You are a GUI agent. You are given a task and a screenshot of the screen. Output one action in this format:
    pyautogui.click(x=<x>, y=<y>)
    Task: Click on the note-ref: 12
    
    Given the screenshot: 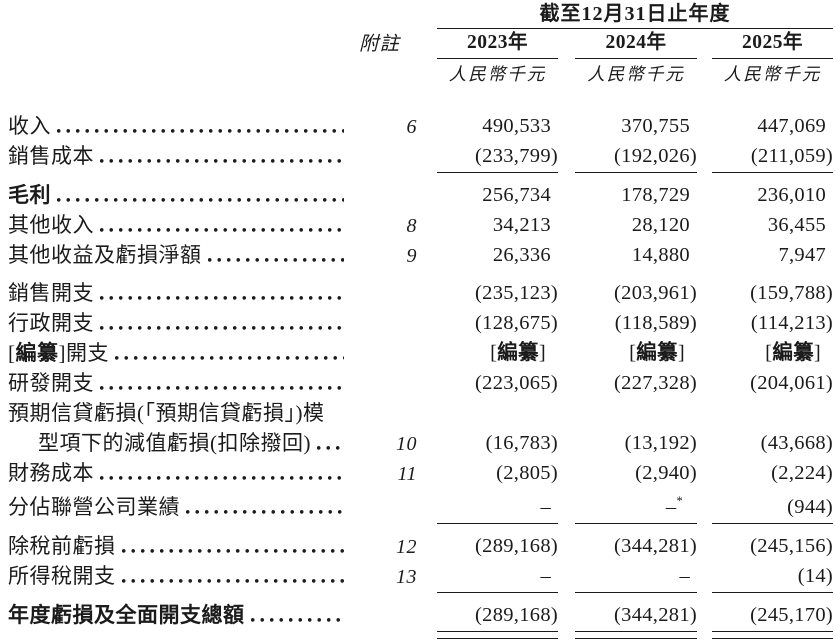 What is the action you would take?
    pyautogui.click(x=406, y=547)
    